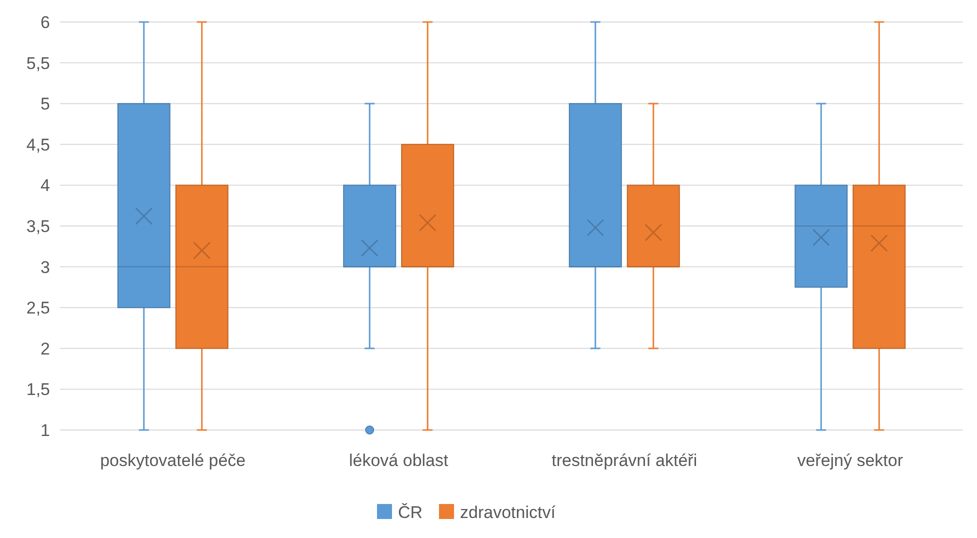  Describe the element at coordinates (38, 226) in the screenshot. I see `y-tick-label: 3,5` at that location.